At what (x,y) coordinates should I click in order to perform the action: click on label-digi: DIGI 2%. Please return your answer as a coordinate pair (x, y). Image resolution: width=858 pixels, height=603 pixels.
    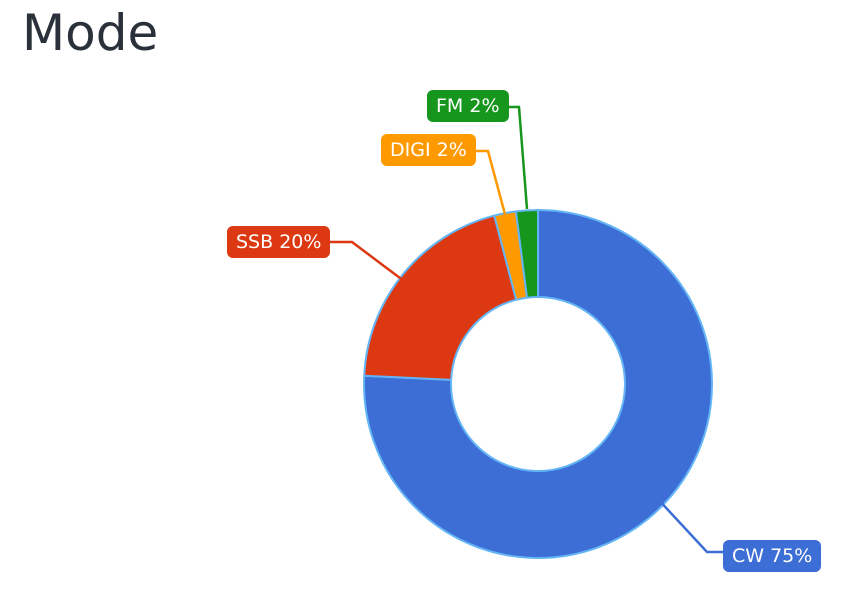
    Looking at the image, I should click on (428, 150).